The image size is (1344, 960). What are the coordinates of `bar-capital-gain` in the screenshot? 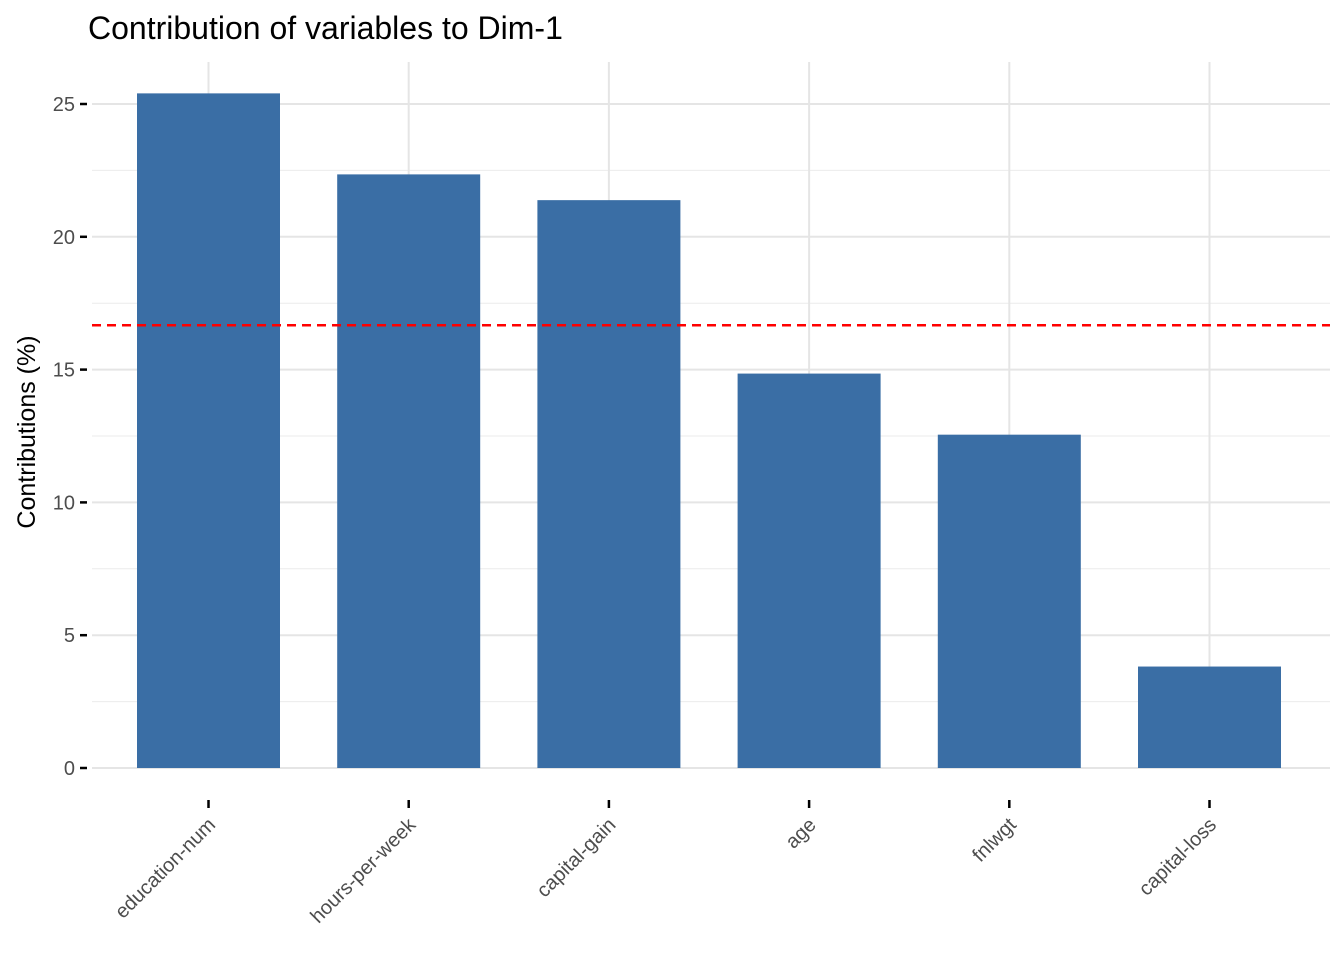 It's located at (609, 484).